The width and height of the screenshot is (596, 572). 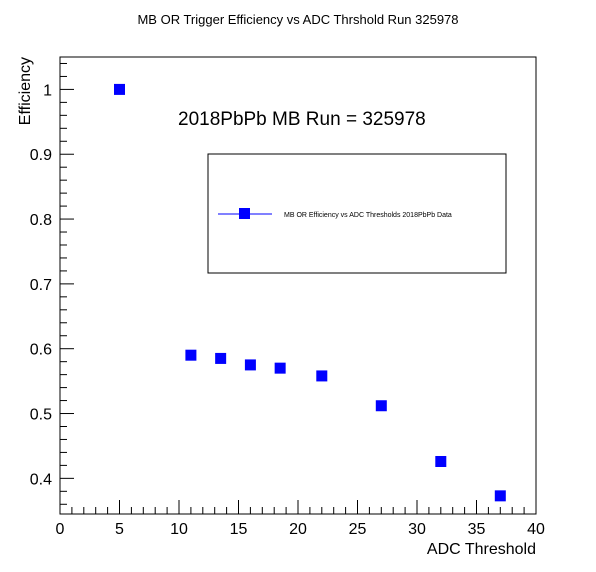 What do you see at coordinates (41, 350) in the screenshot?
I see `y-tick-label: 0.6` at bounding box center [41, 350].